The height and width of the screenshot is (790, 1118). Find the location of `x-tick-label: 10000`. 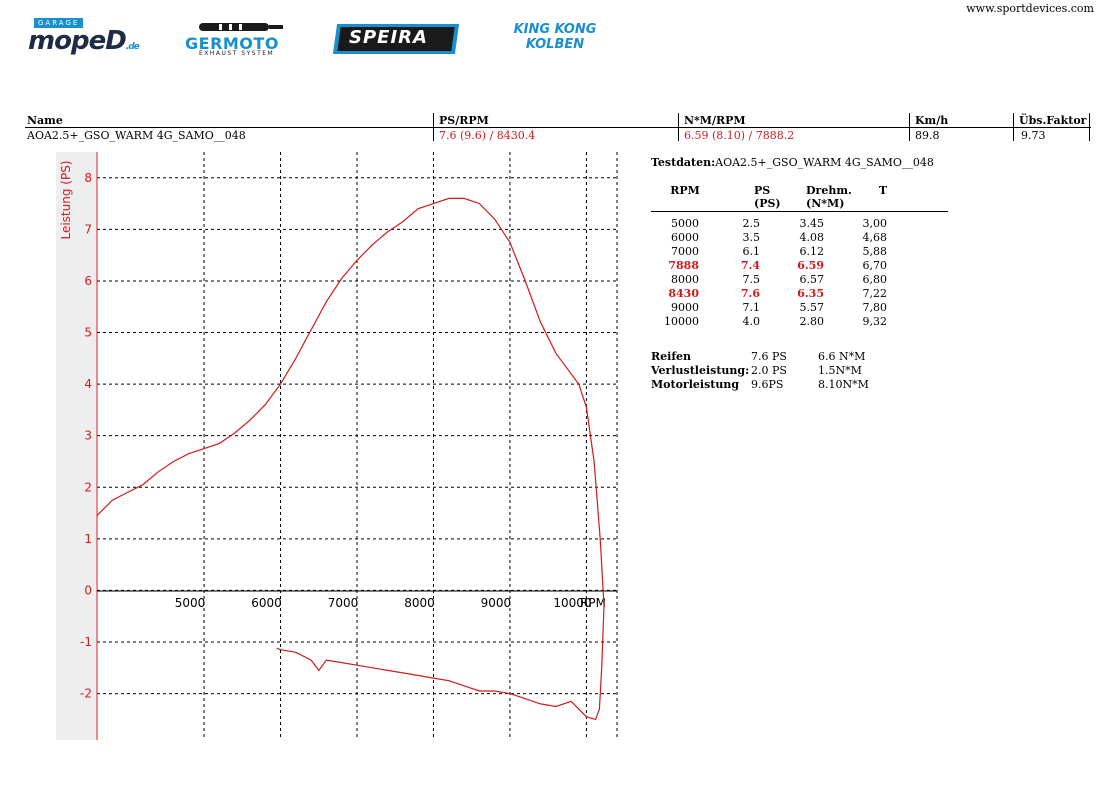

x-tick-label: 10000 is located at coordinates (572, 603).